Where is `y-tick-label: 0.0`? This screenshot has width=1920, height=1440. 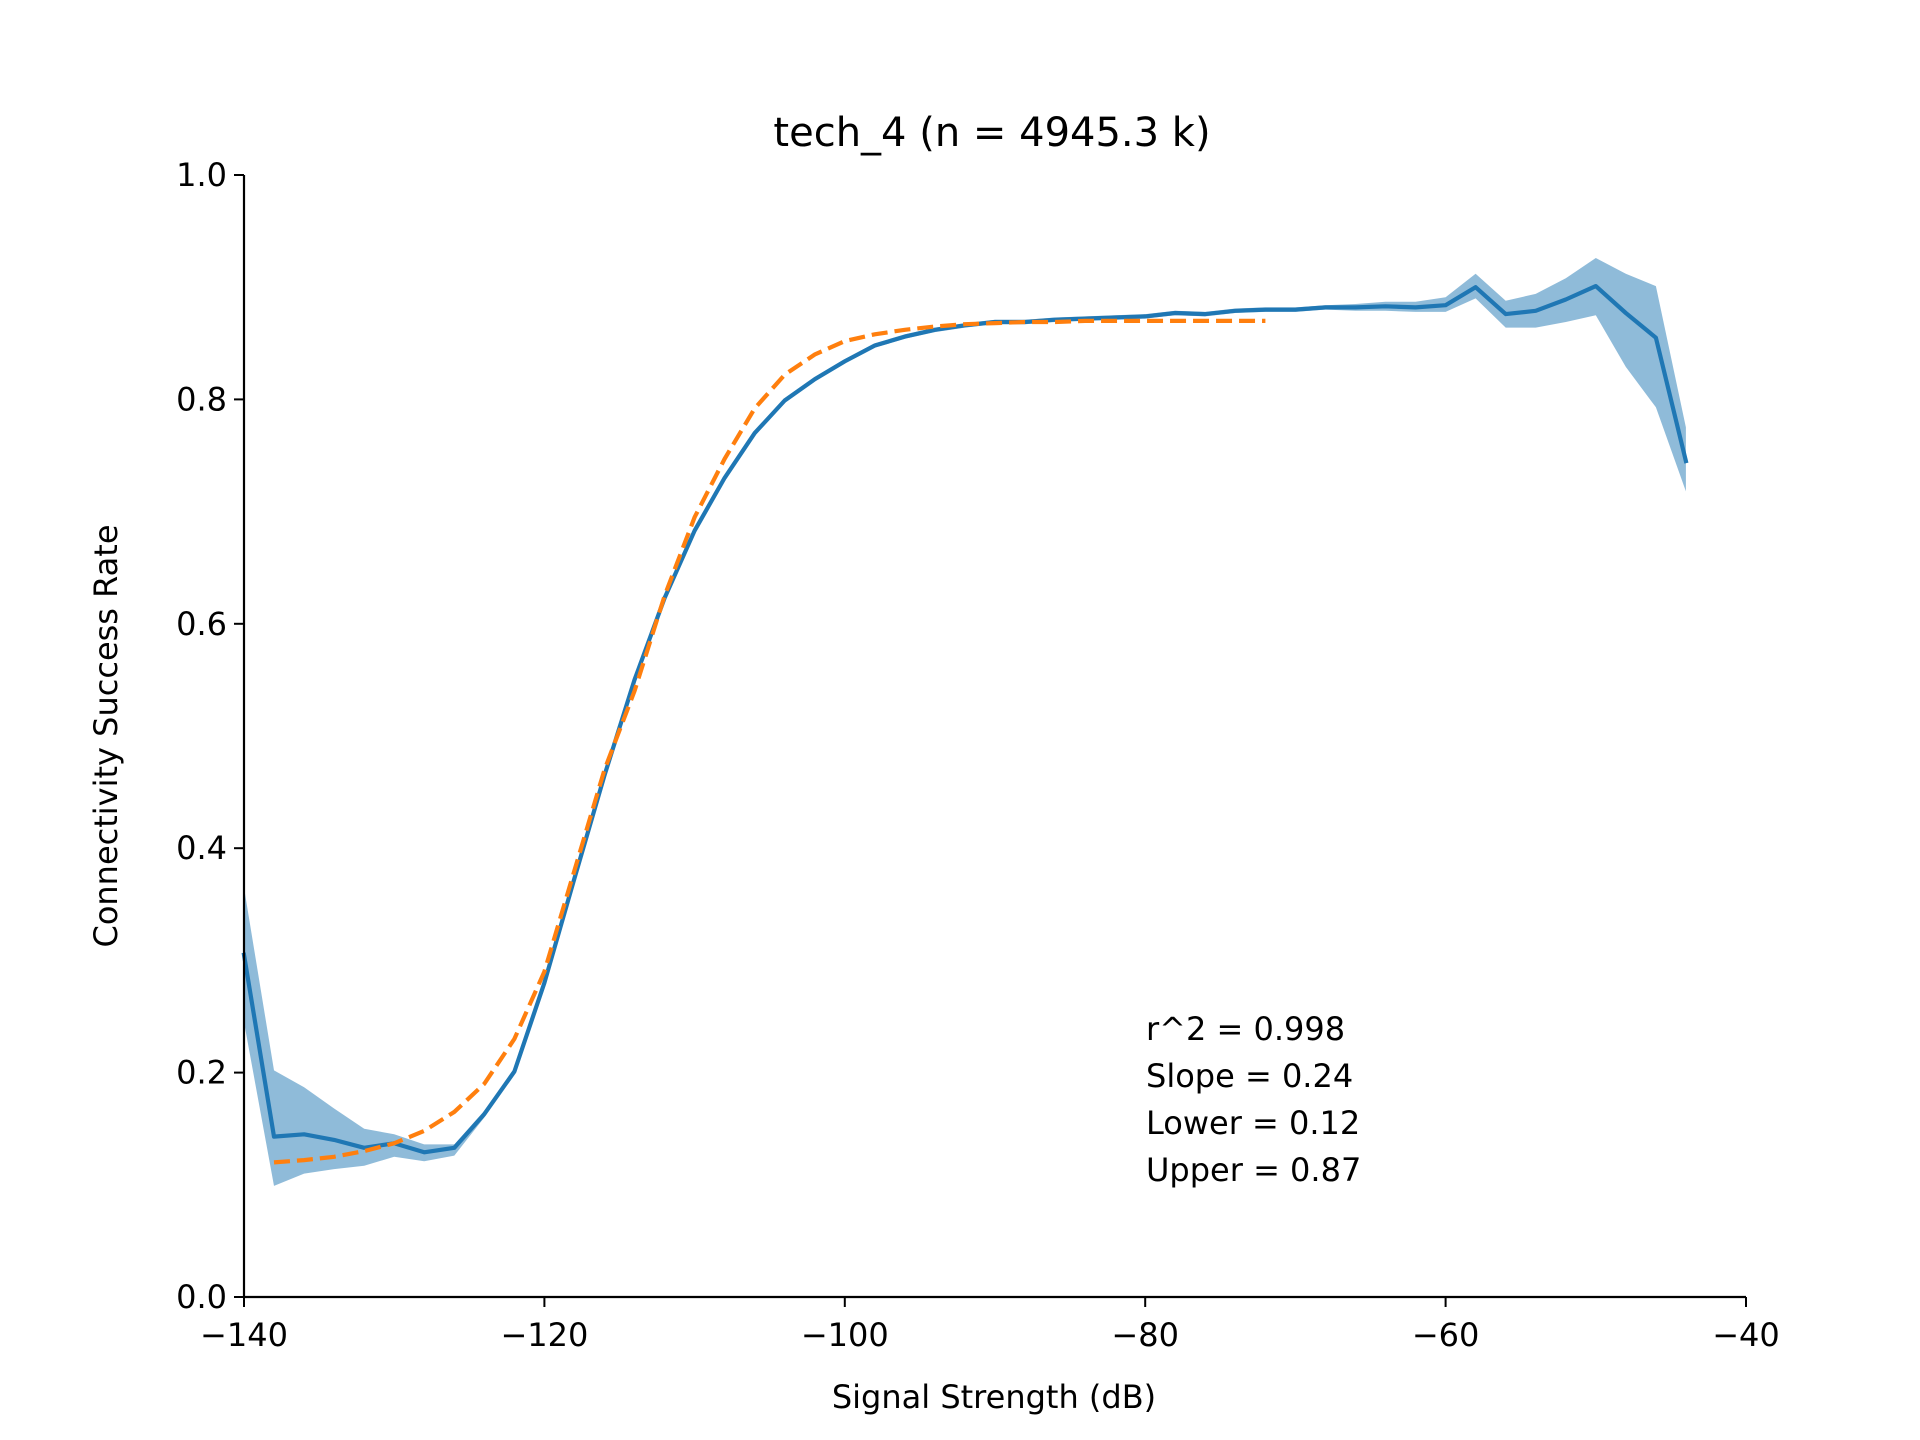
y-tick-label: 0.0 is located at coordinates (201, 1297).